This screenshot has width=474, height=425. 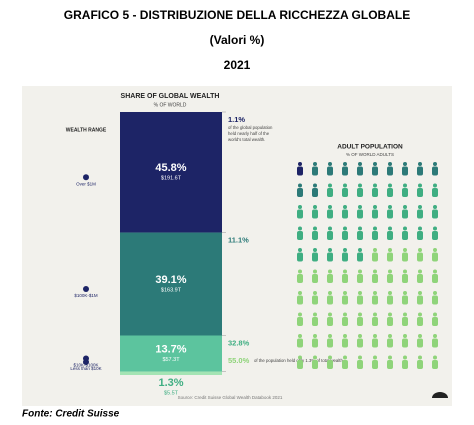 I want to click on value-label: 13.7%, so click(x=170, y=349).